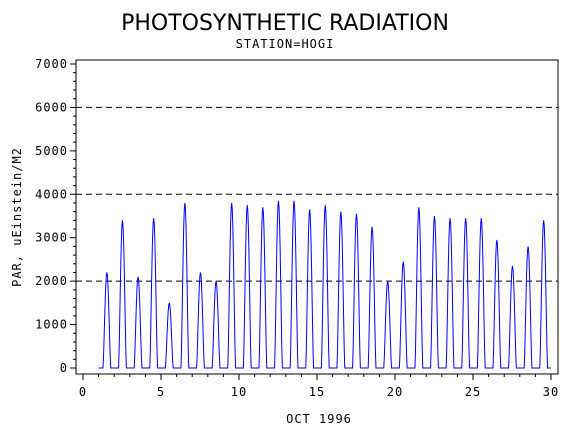  What do you see at coordinates (51, 107) in the screenshot?
I see `y-tick-label: 6000` at bounding box center [51, 107].